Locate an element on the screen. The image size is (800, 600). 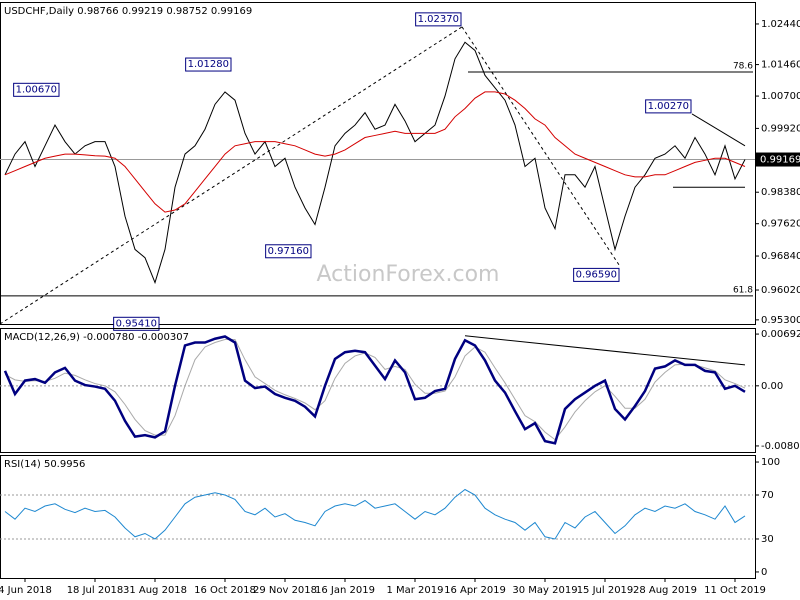
price-annotation: 0.97160 is located at coordinates (288, 251).